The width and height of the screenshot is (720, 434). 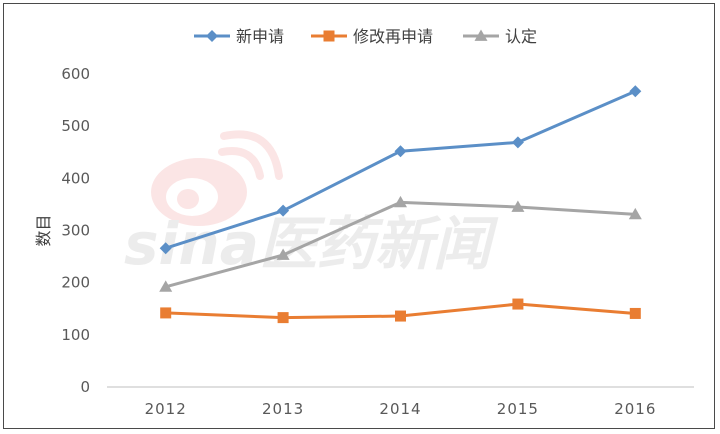 I want to click on y-tick-label: 300, so click(x=75, y=231).